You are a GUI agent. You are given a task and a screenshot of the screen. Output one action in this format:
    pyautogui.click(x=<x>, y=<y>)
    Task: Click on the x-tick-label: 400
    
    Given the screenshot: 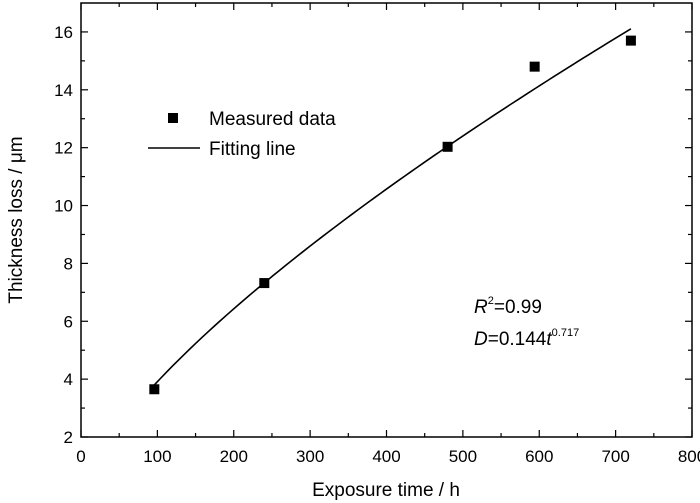 What is the action you would take?
    pyautogui.click(x=386, y=456)
    